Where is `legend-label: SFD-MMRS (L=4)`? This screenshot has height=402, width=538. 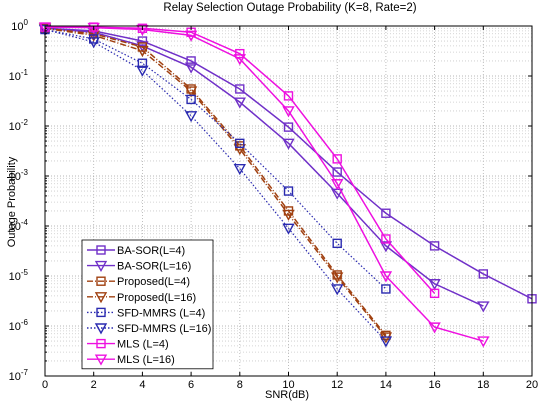
legend-label: SFD-MMRS (L=4) is located at coordinates (161, 313).